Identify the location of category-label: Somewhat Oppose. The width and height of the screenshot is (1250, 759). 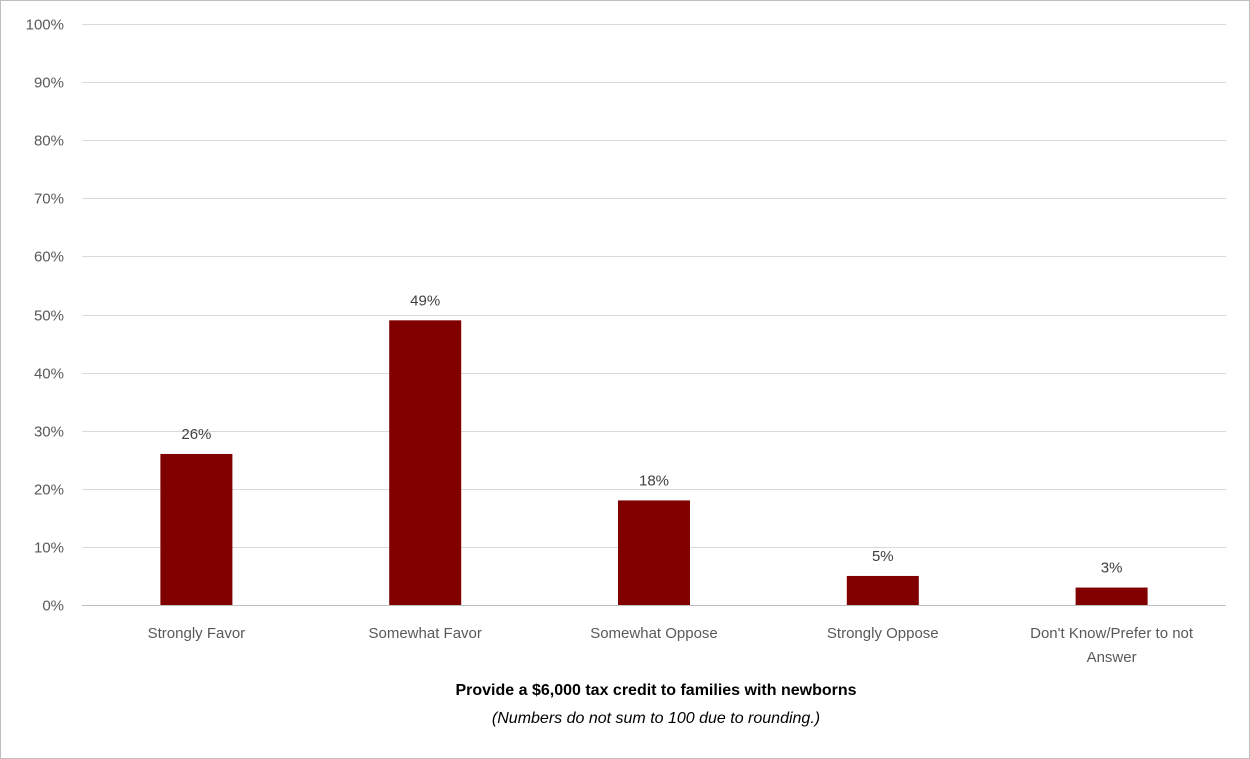
(654, 633).